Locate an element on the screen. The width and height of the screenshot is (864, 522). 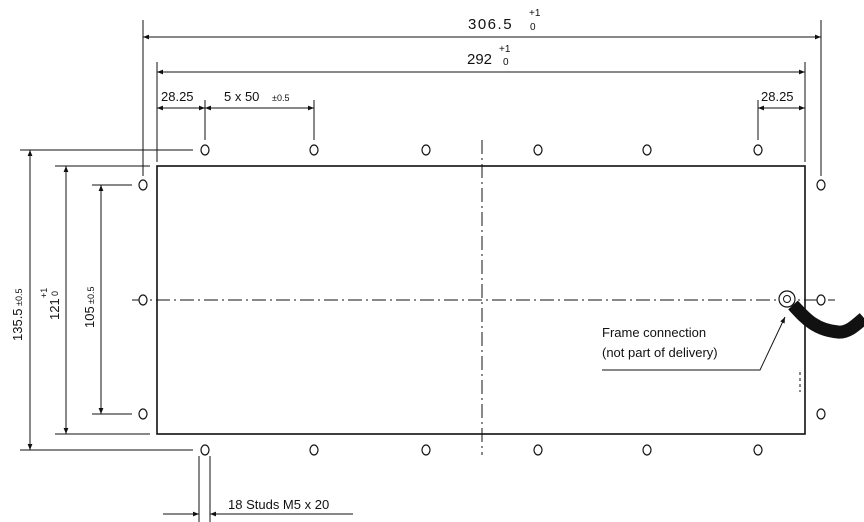
frame-connection-leader is located at coordinates (694, 343).